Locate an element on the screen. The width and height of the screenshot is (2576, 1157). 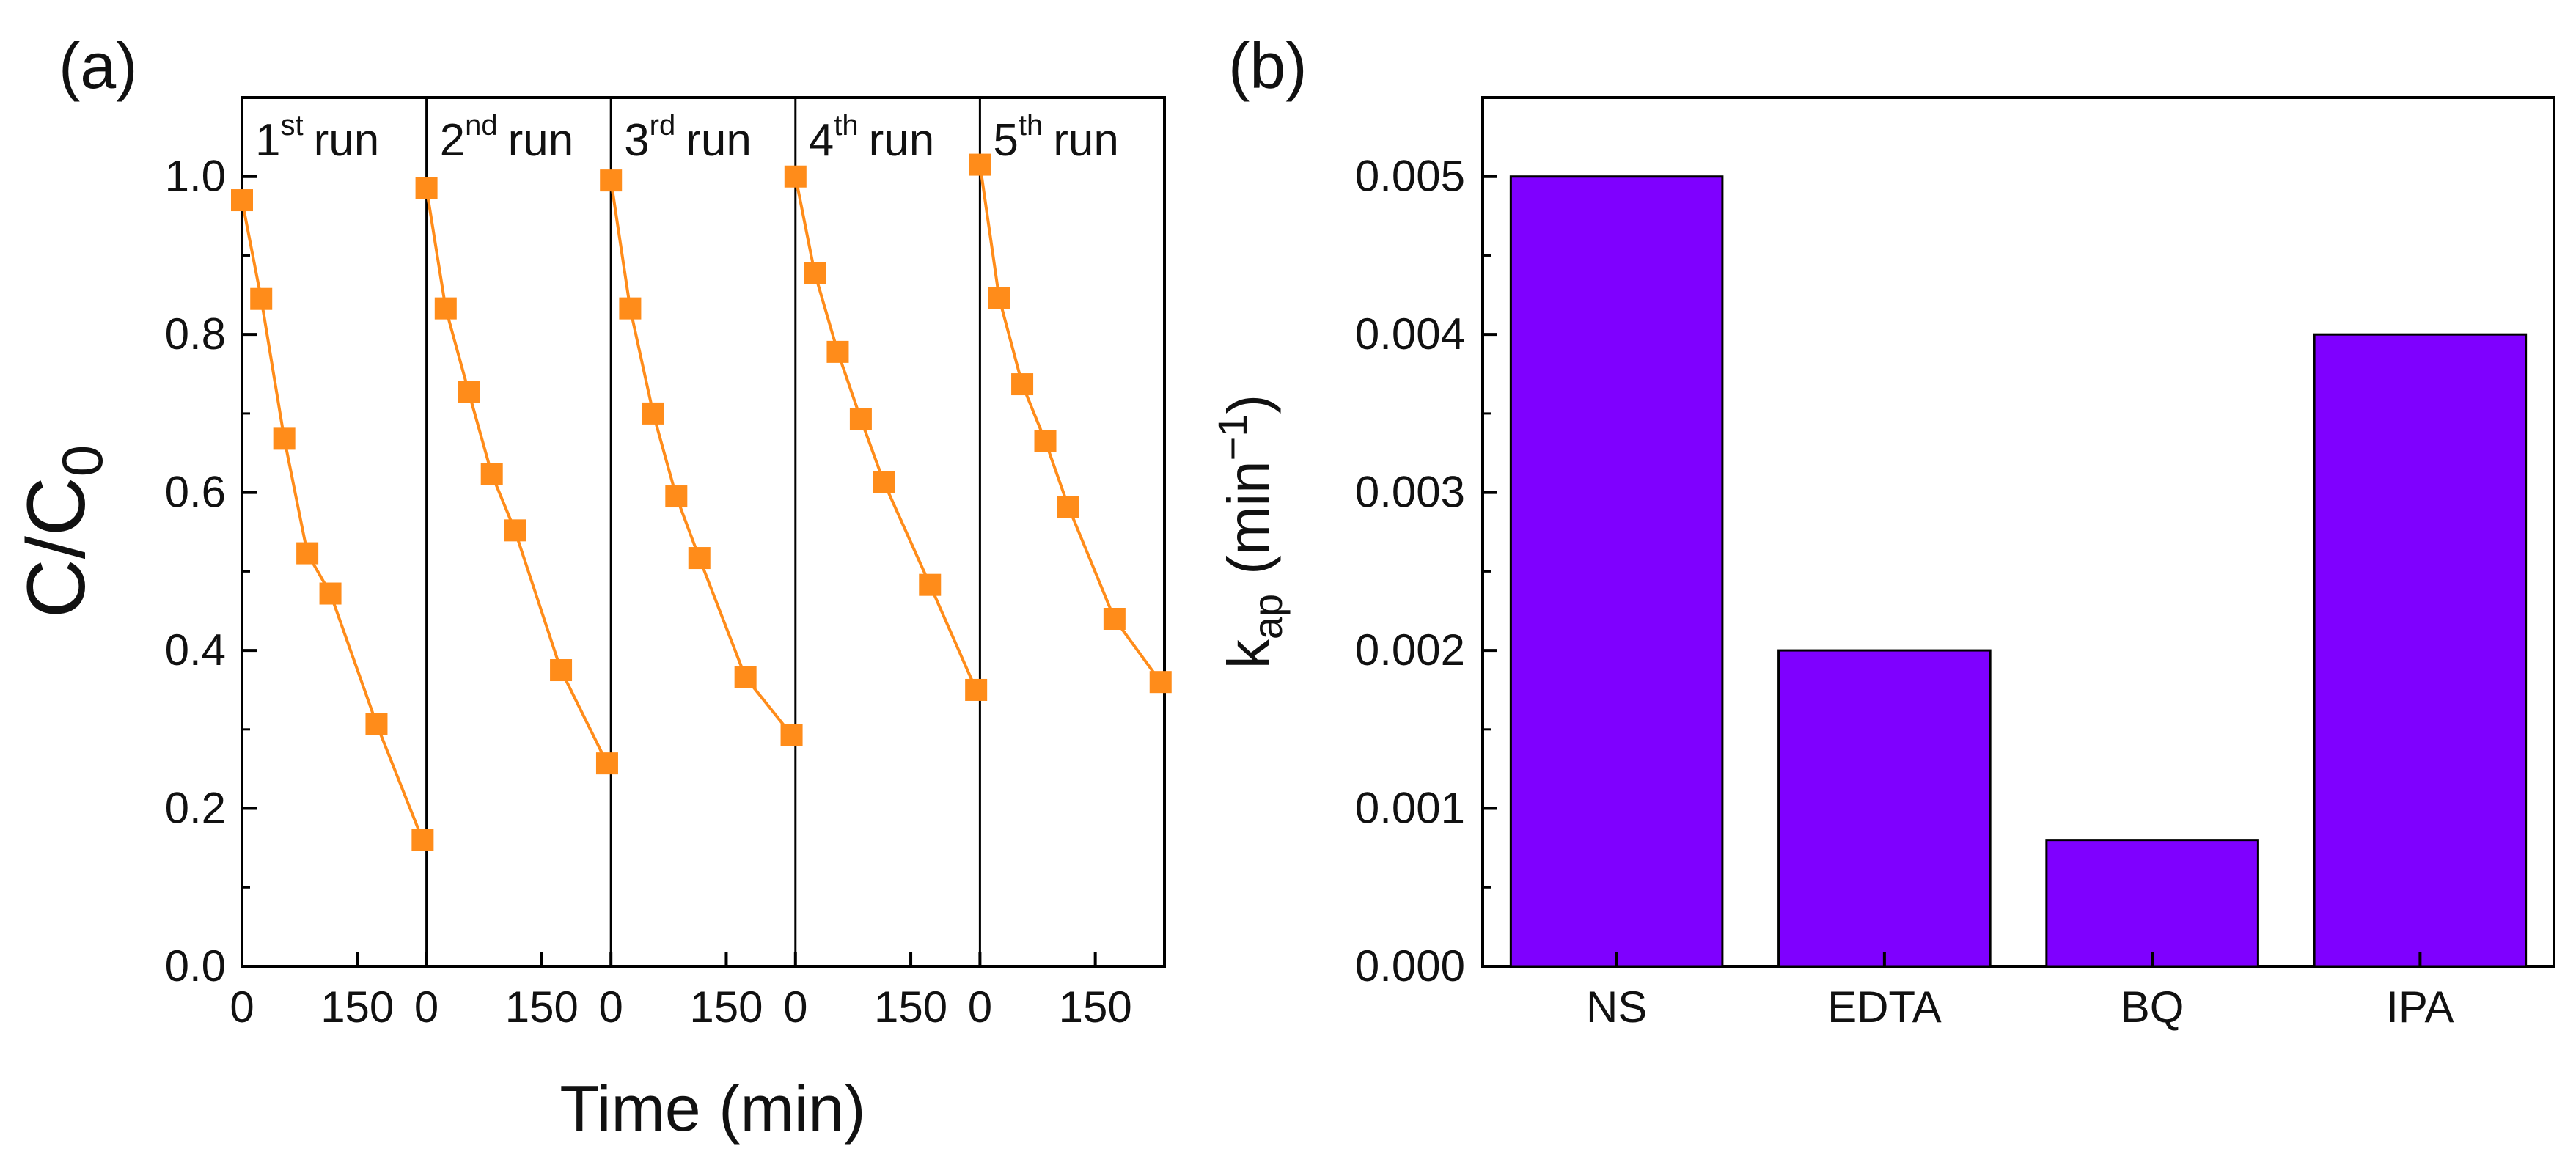
k-symbol: k is located at coordinates (1249, 654).